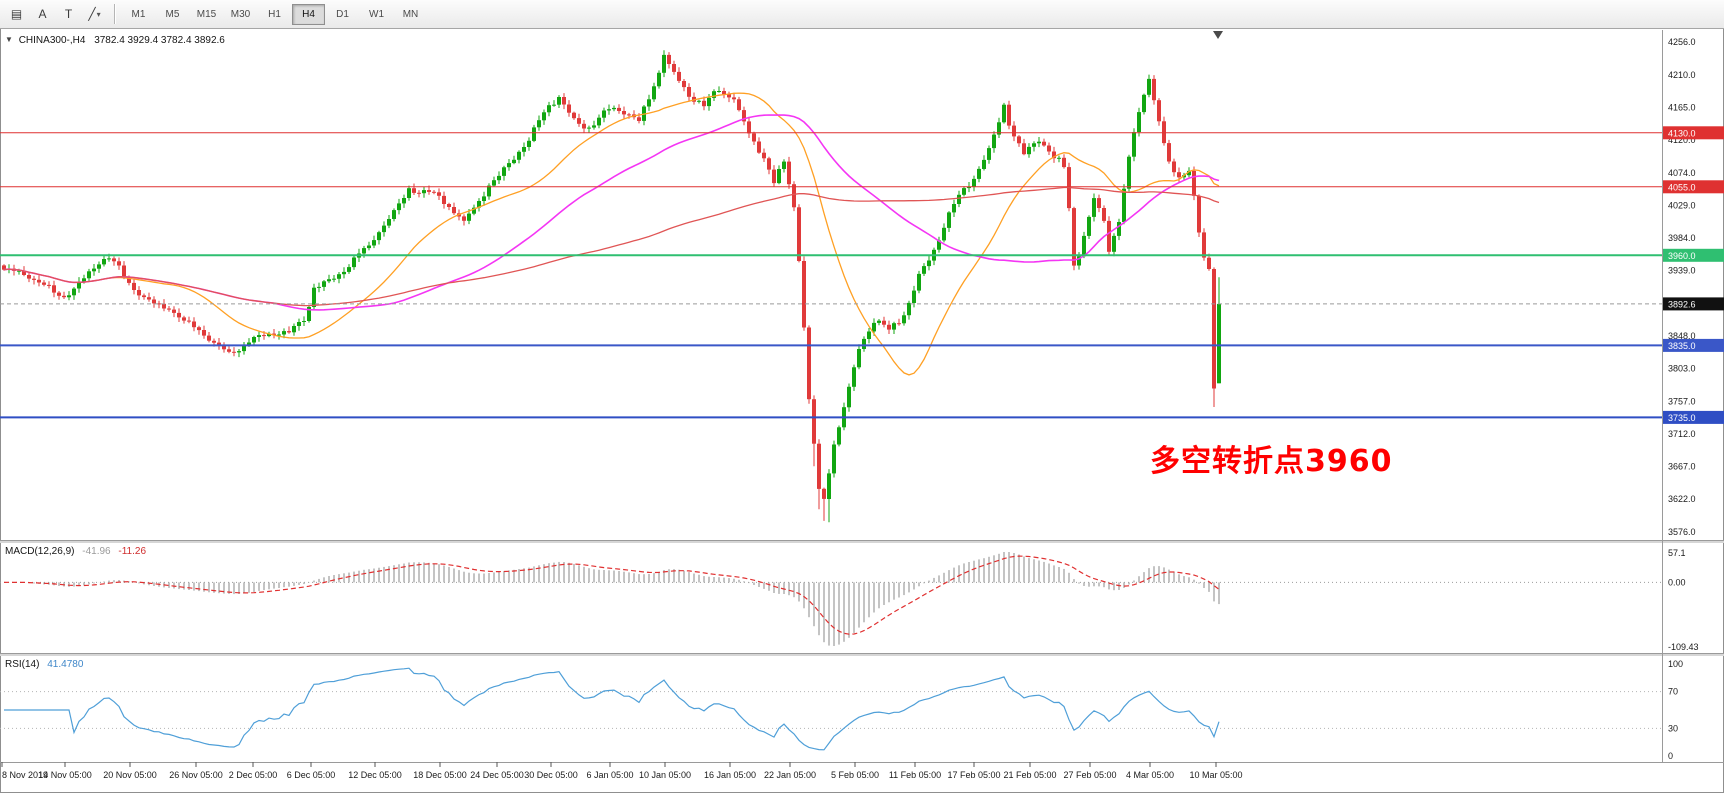 The height and width of the screenshot is (793, 1724). I want to click on svg-text: 26 Nov 05:00, so click(196, 775).